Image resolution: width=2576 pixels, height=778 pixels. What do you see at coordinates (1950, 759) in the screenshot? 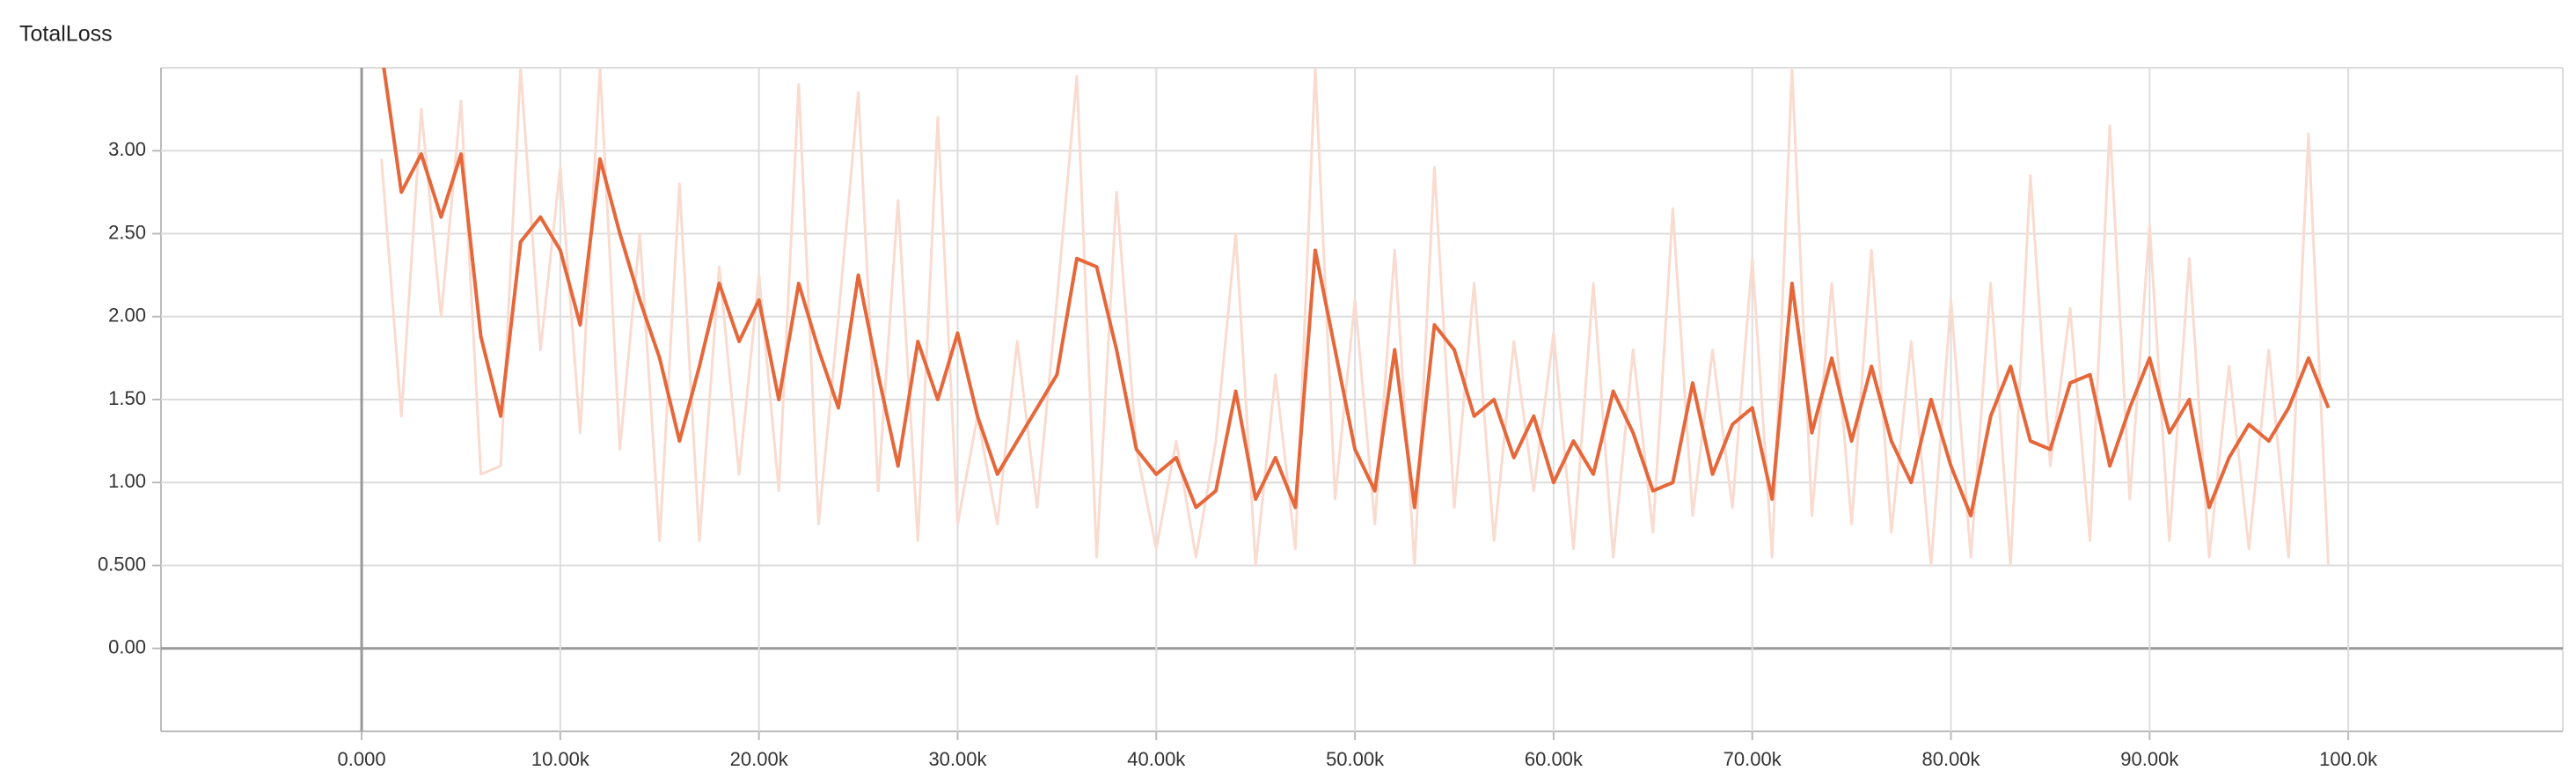
I see `x-tick-label: 80.00k` at bounding box center [1950, 759].